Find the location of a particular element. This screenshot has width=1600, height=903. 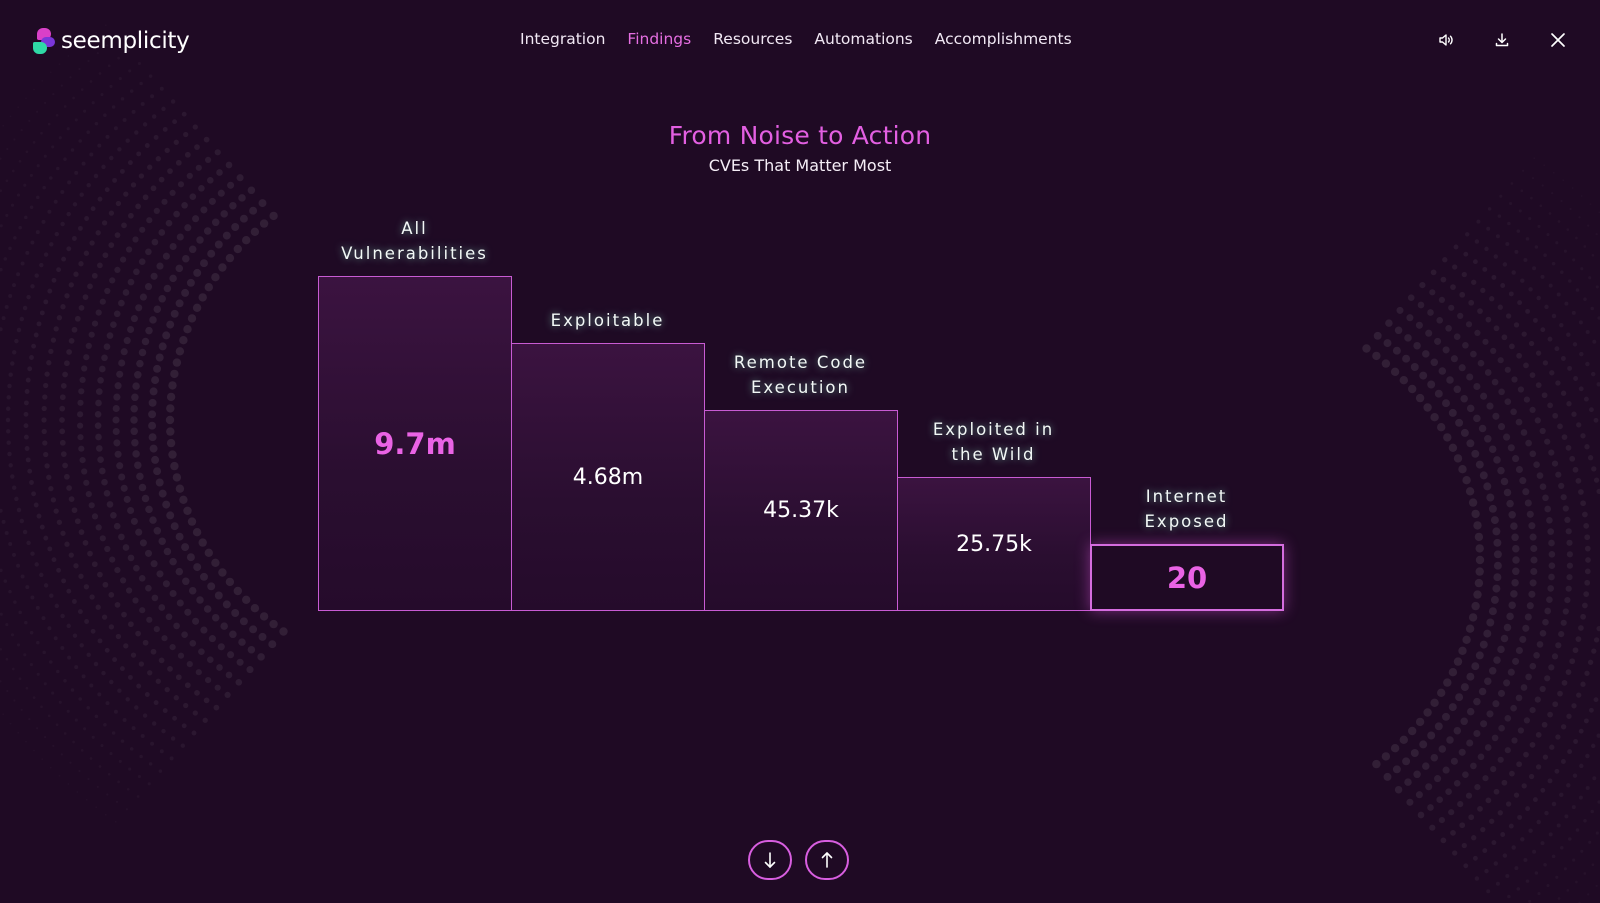

download-icon is located at coordinates (1502, 40).